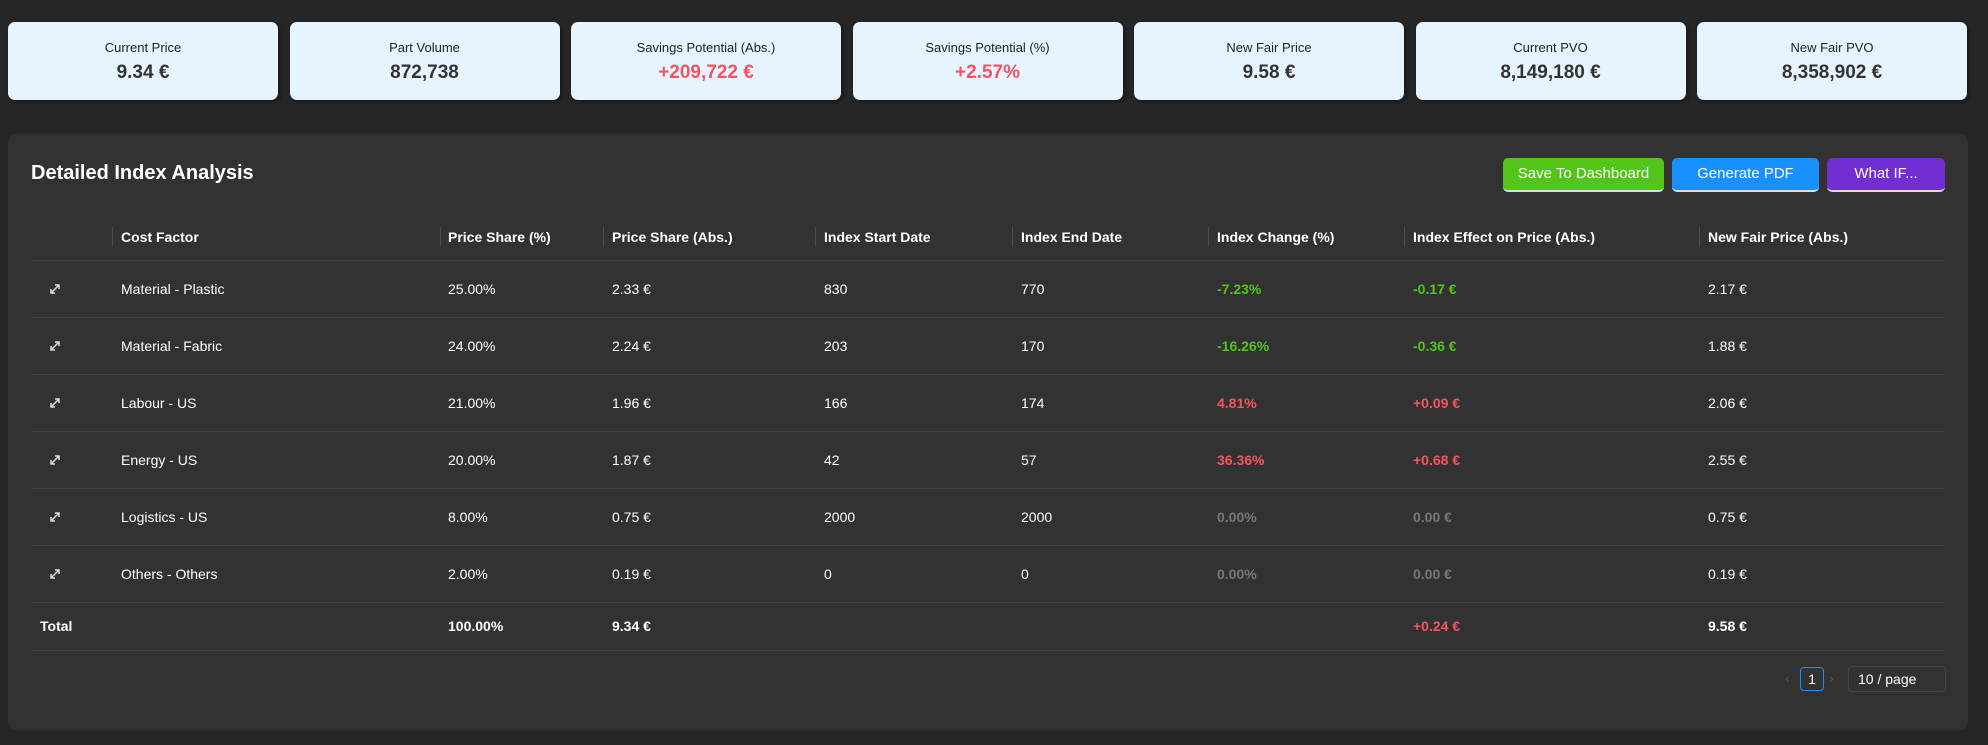 This screenshot has height=745, width=1988. Describe the element at coordinates (1033, 403) in the screenshot. I see `table-cell: 174` at that location.